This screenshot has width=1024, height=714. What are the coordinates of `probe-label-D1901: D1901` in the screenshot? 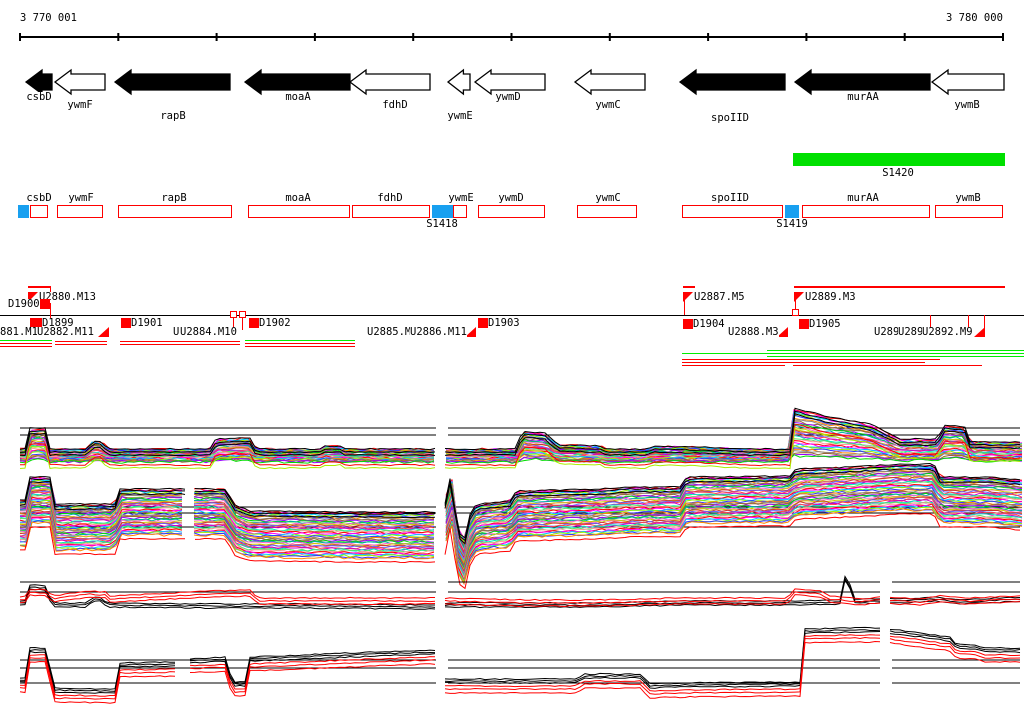 It's located at (147, 323).